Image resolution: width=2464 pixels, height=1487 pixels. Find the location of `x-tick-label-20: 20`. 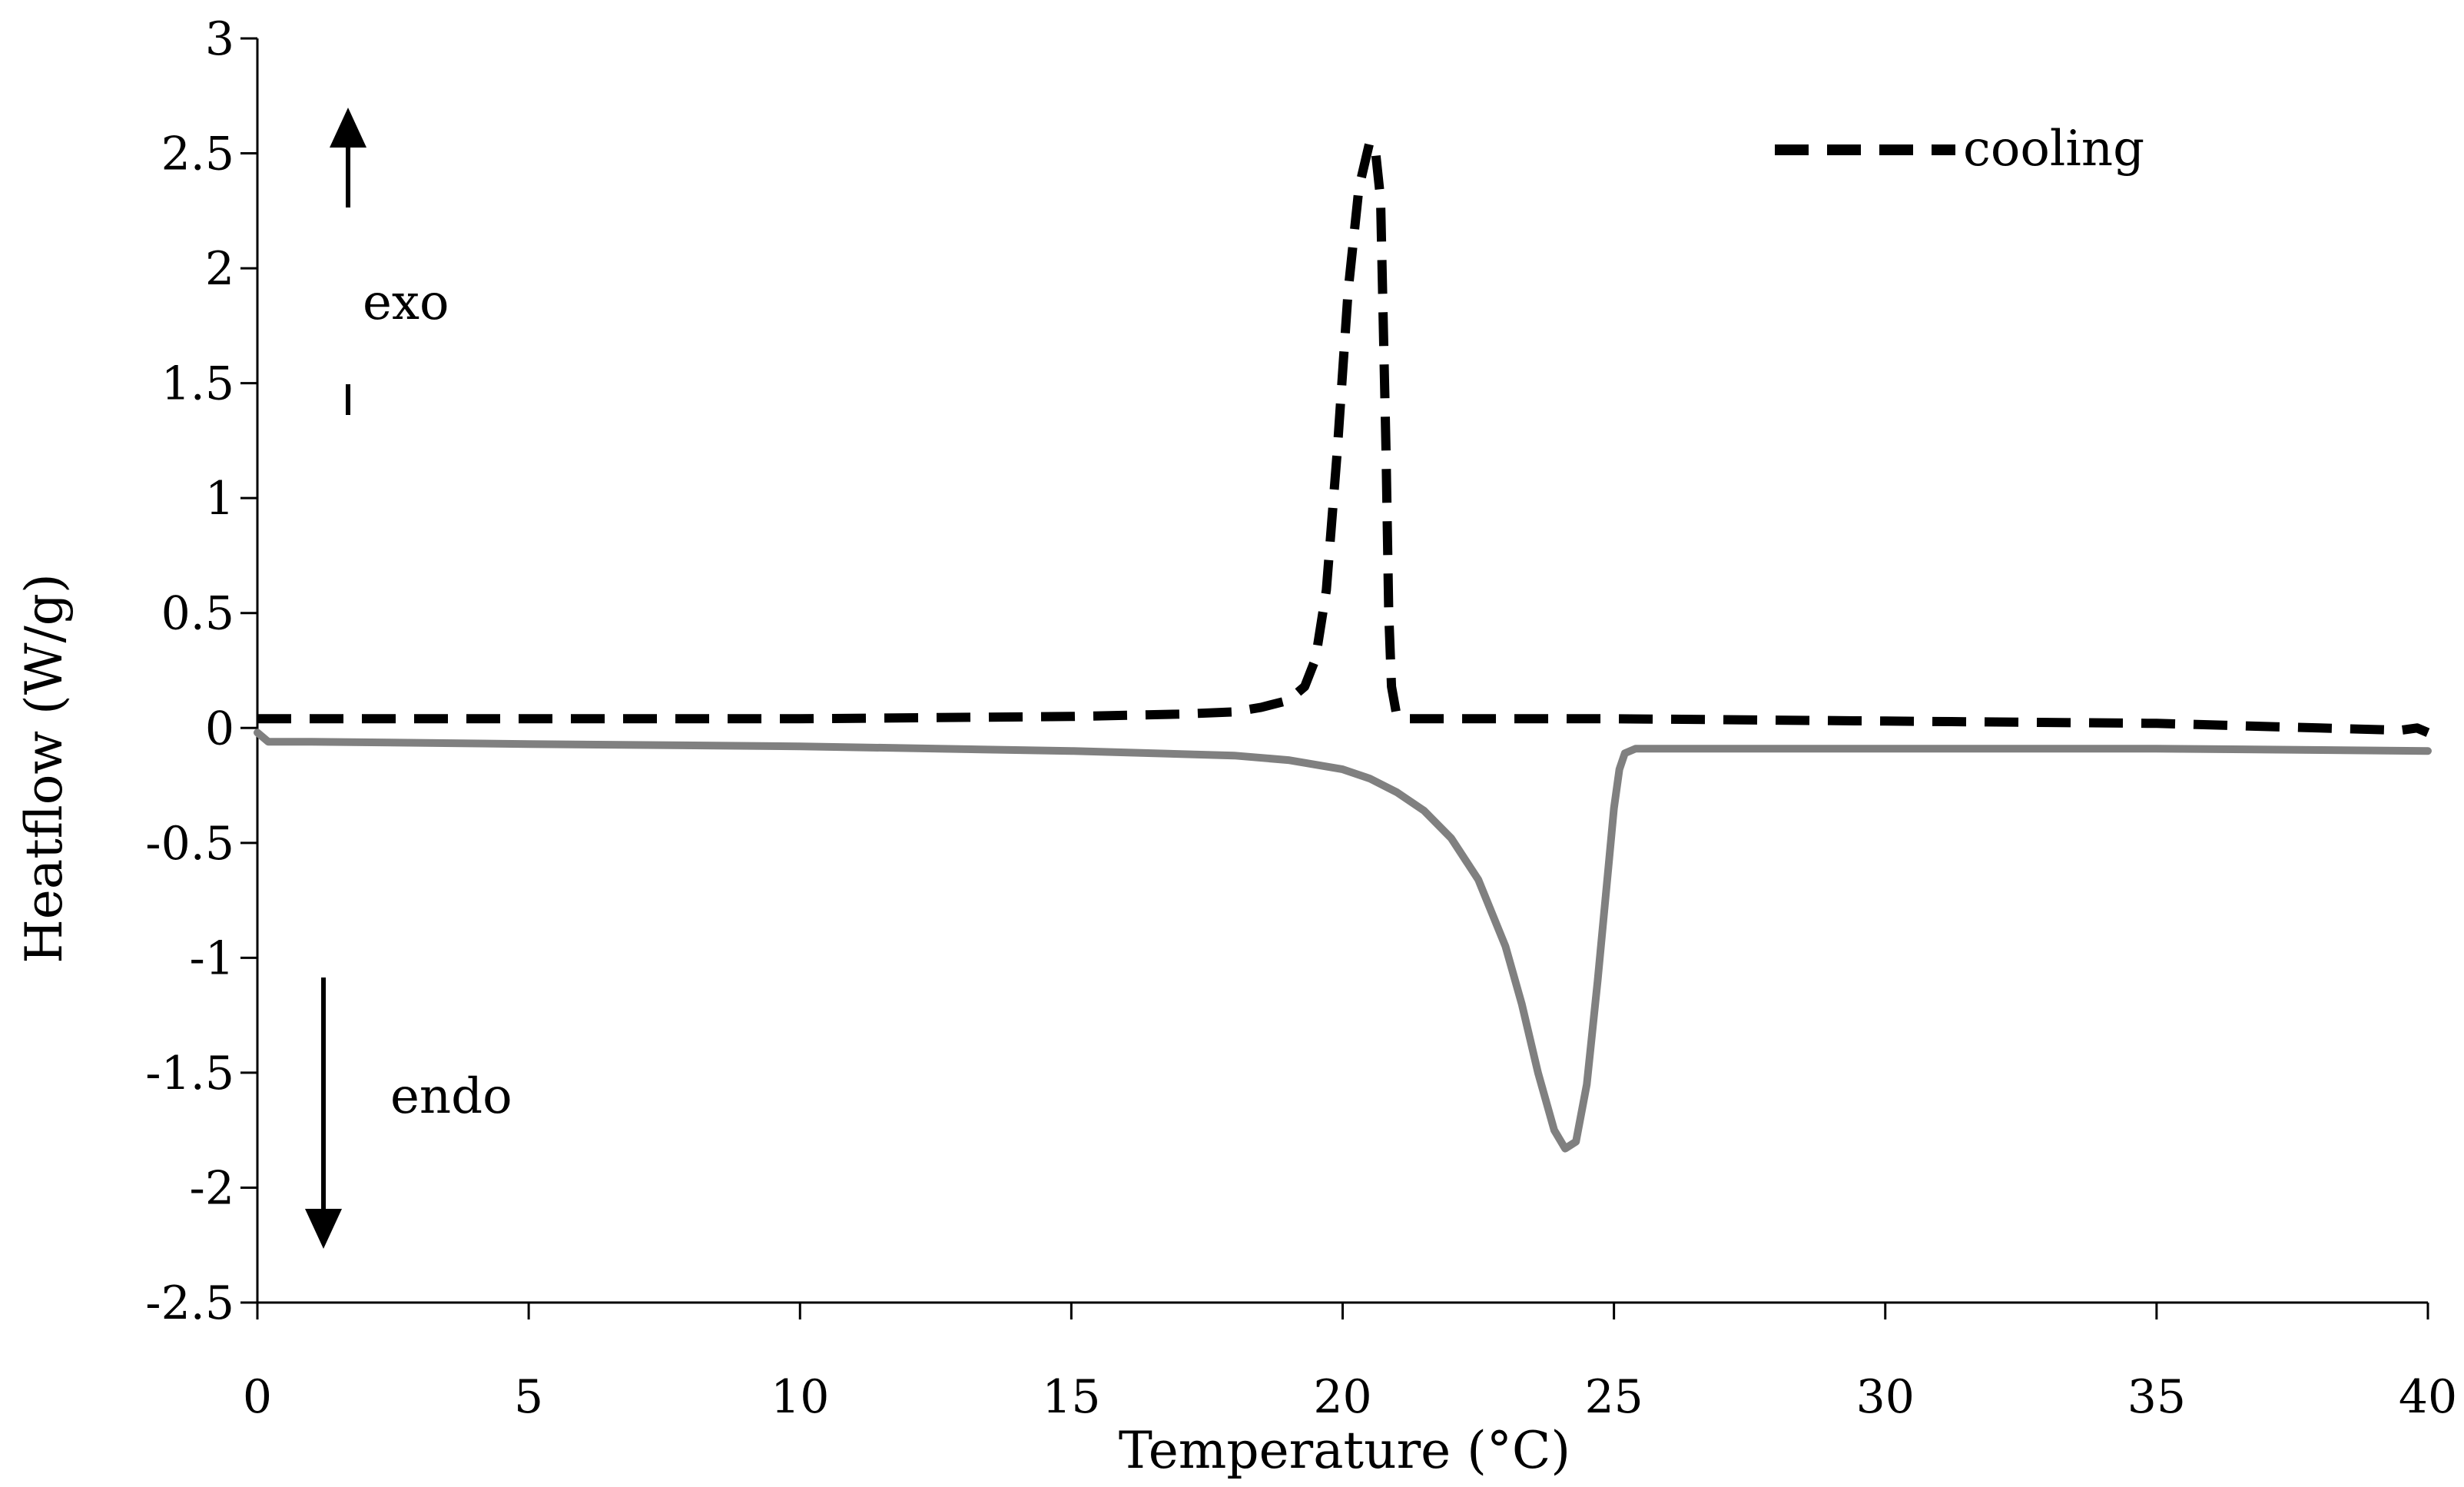

x-tick-label-20: 20 is located at coordinates (1342, 1397).